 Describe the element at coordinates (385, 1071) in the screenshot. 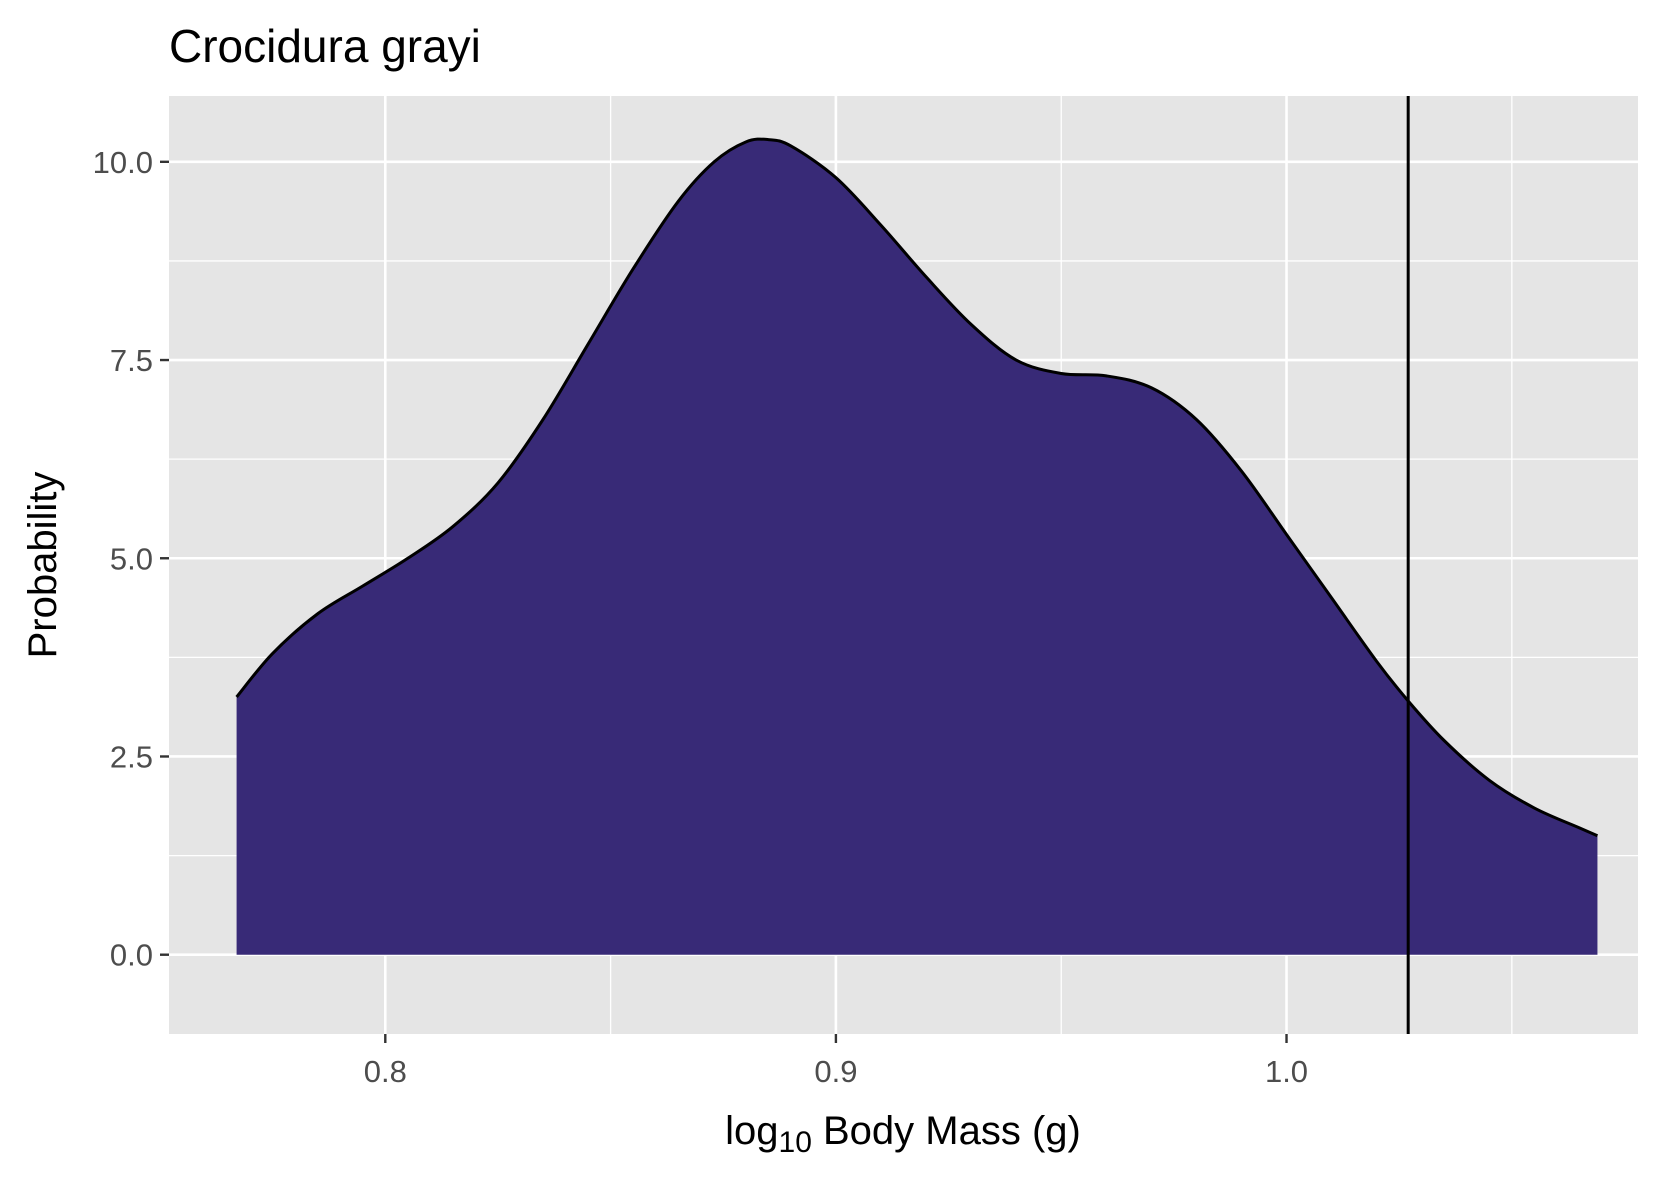

I see `x-tick-label: 0.8` at that location.